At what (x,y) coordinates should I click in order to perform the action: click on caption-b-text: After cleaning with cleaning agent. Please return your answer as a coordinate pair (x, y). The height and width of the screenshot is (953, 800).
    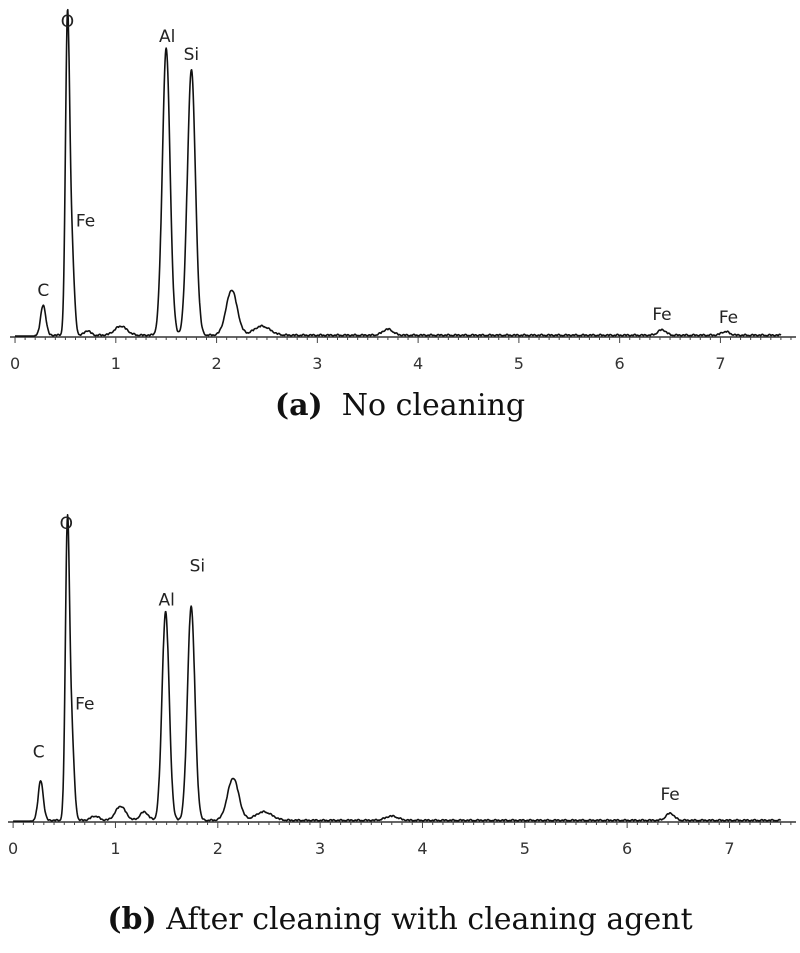
    Looking at the image, I should click on (429, 919).